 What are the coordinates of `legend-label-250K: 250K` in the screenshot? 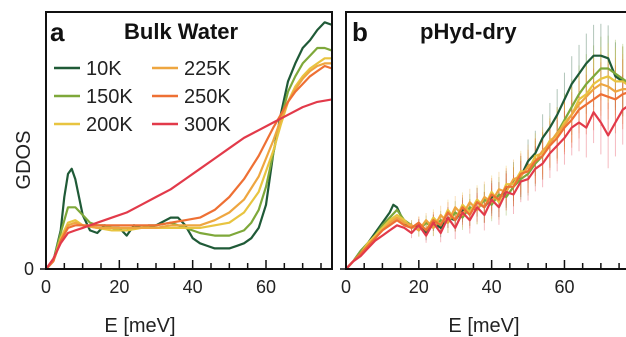 It's located at (207, 97).